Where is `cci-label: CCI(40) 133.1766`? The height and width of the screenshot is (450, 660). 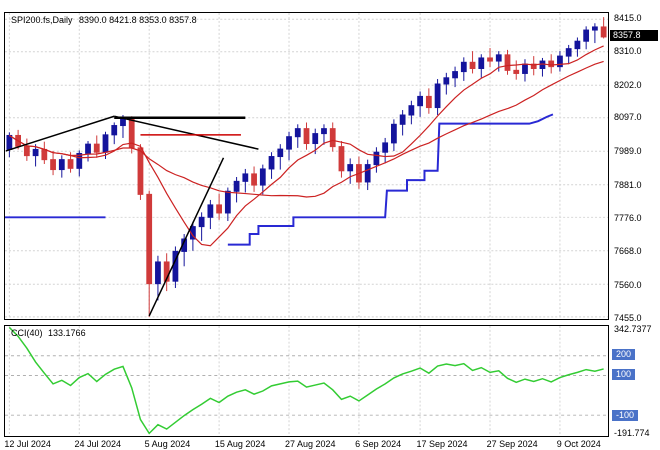
cci-label: CCI(40) 133.1766 is located at coordinates (48, 333).